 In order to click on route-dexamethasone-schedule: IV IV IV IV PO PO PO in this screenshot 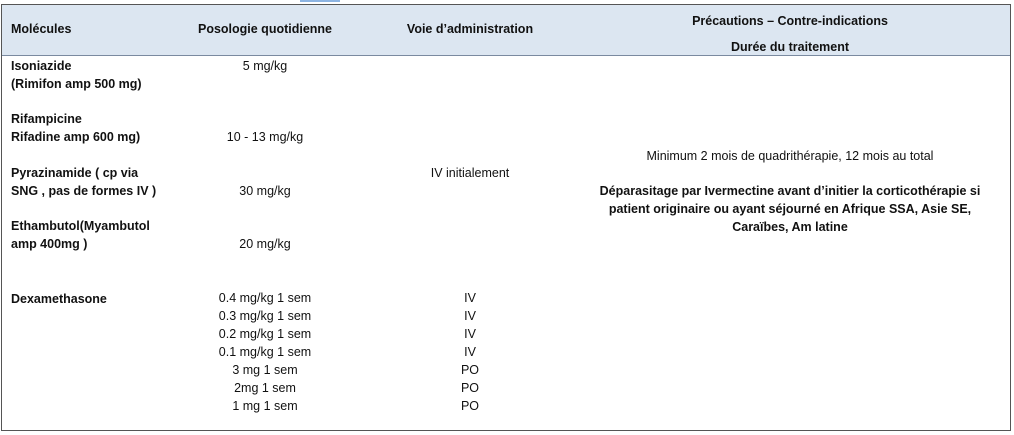, I will do `click(470, 352)`.